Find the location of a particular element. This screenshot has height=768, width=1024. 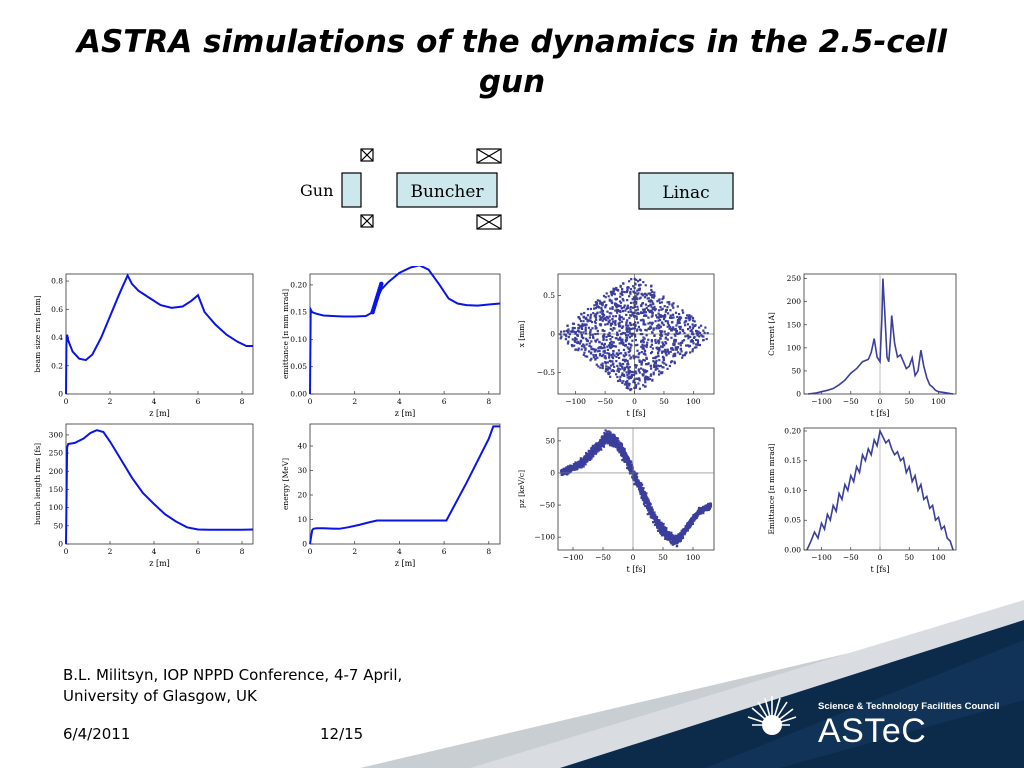

solenoid-coil-icon is located at coordinates (489, 222).